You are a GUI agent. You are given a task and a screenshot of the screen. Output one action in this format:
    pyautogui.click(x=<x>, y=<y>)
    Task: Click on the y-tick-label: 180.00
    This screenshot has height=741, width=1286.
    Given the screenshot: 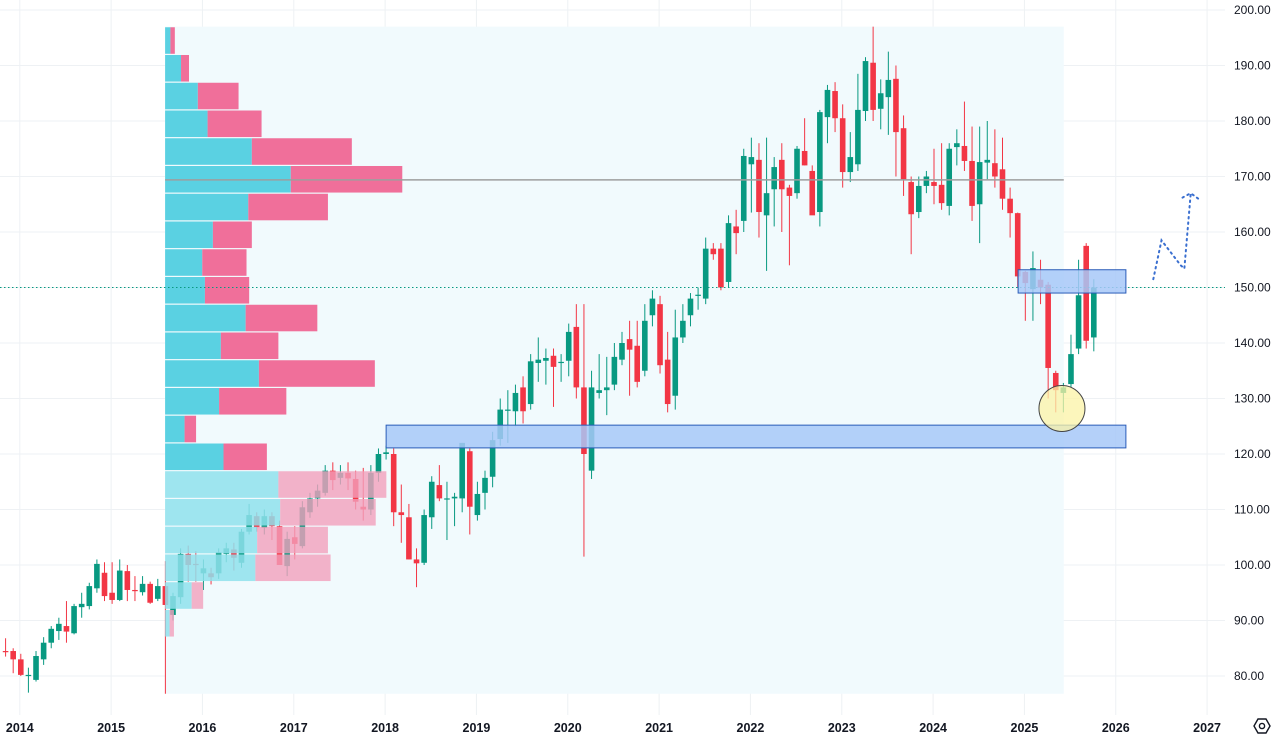 What is the action you would take?
    pyautogui.click(x=1252, y=121)
    